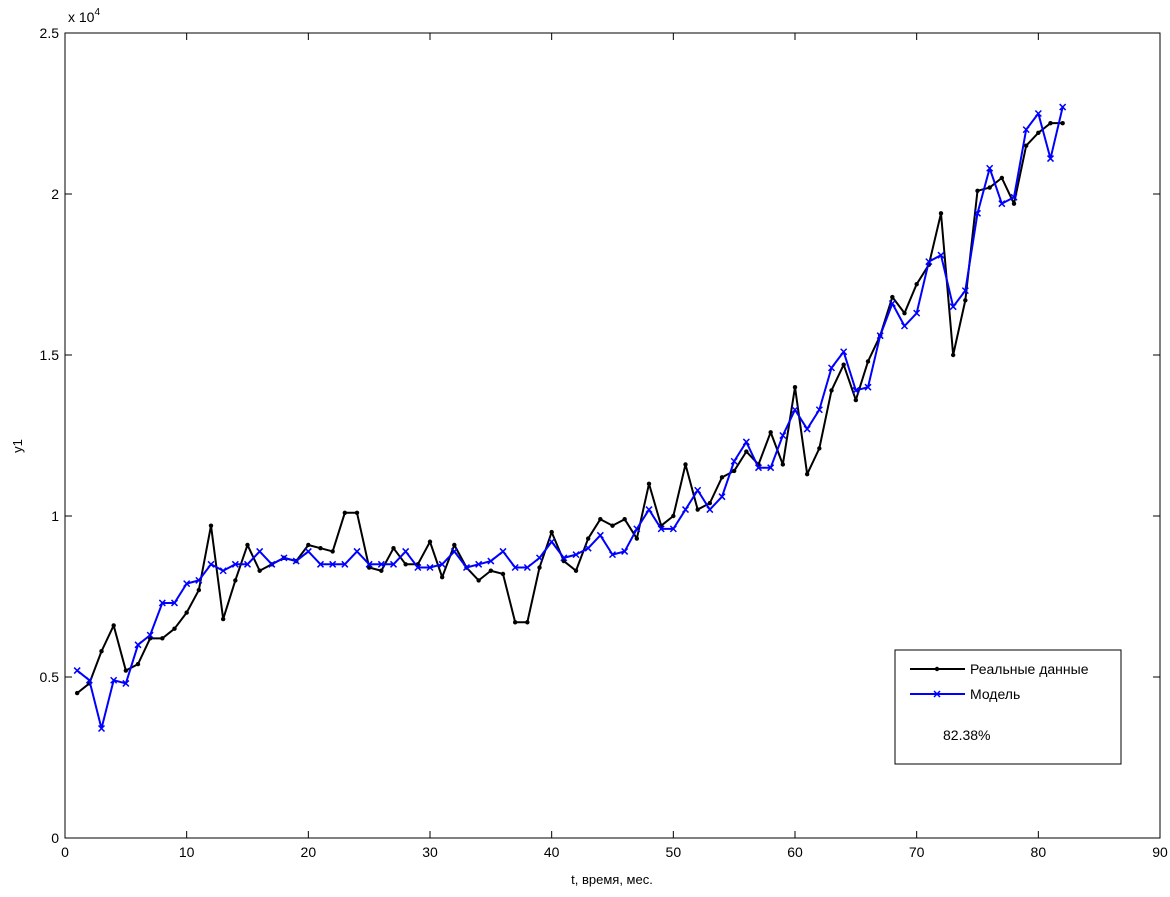 This screenshot has height=897, width=1170. I want to click on x-tick-label: 90, so click(1160, 852).